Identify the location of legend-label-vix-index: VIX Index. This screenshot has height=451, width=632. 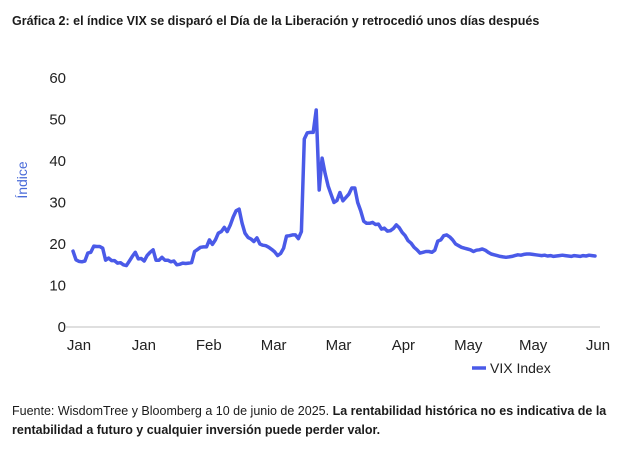
(520, 368).